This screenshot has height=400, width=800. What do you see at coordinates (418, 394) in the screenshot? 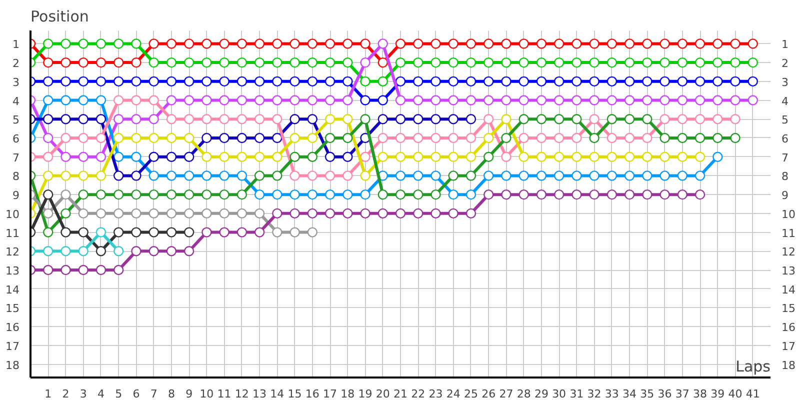
I see `x-tick-label: 22` at bounding box center [418, 394].